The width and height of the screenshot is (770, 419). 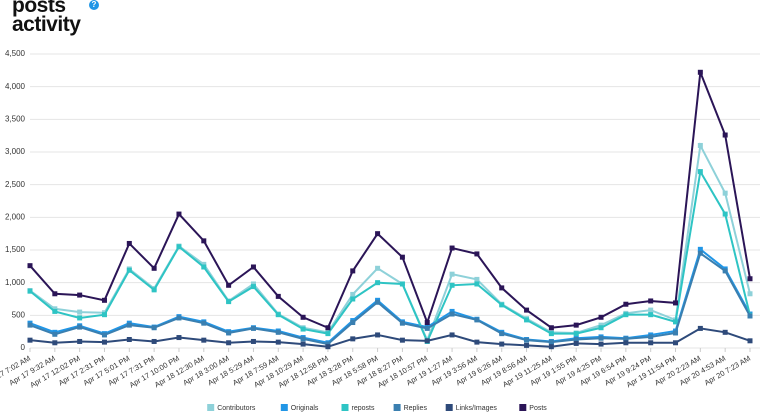 I want to click on legend-label: Originals, so click(x=305, y=408).